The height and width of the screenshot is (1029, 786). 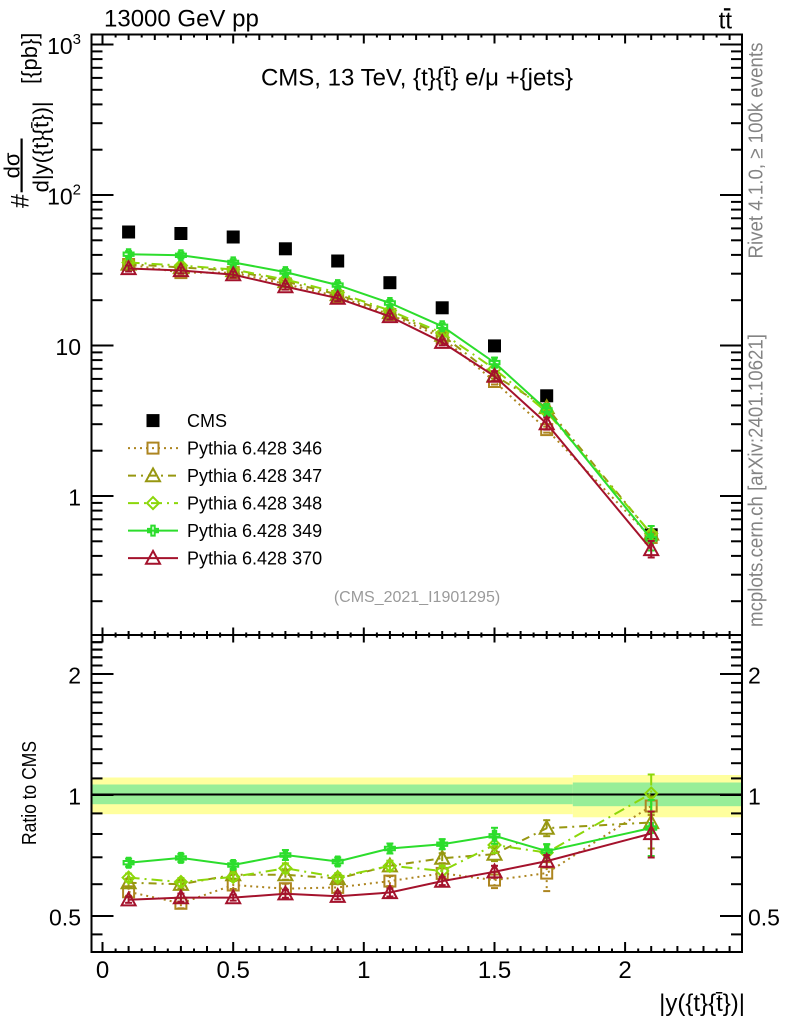 What do you see at coordinates (417, 78) in the screenshot?
I see `svg-text:CMS, 13 TeV, {t}{t̄} e/μ +{jet: CMS, 13 TeV, {t}{t̄} e/μ +{jets}` at bounding box center [417, 78].